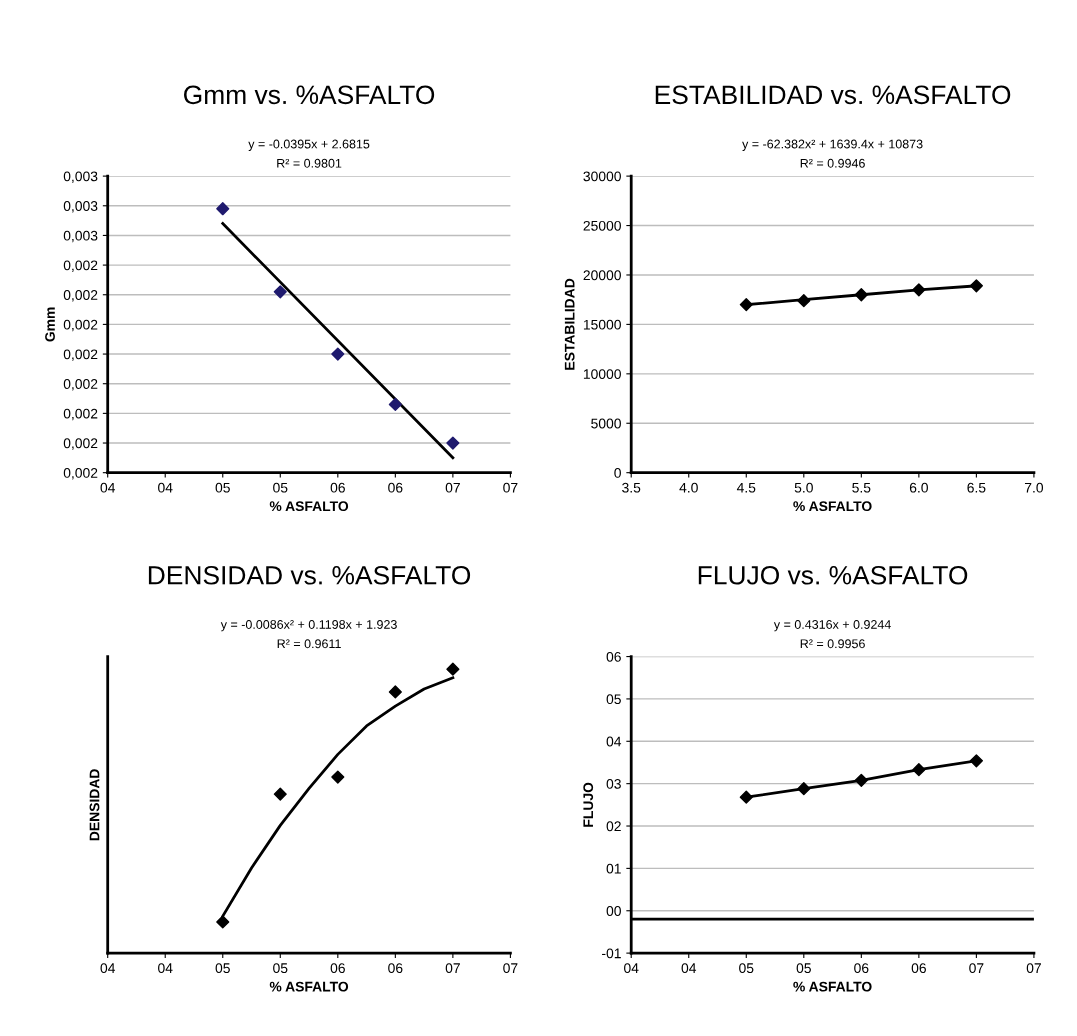 The width and height of the screenshot is (1077, 1036). Describe the element at coordinates (50, 324) in the screenshot. I see `y-axis-title: Gmm` at that location.